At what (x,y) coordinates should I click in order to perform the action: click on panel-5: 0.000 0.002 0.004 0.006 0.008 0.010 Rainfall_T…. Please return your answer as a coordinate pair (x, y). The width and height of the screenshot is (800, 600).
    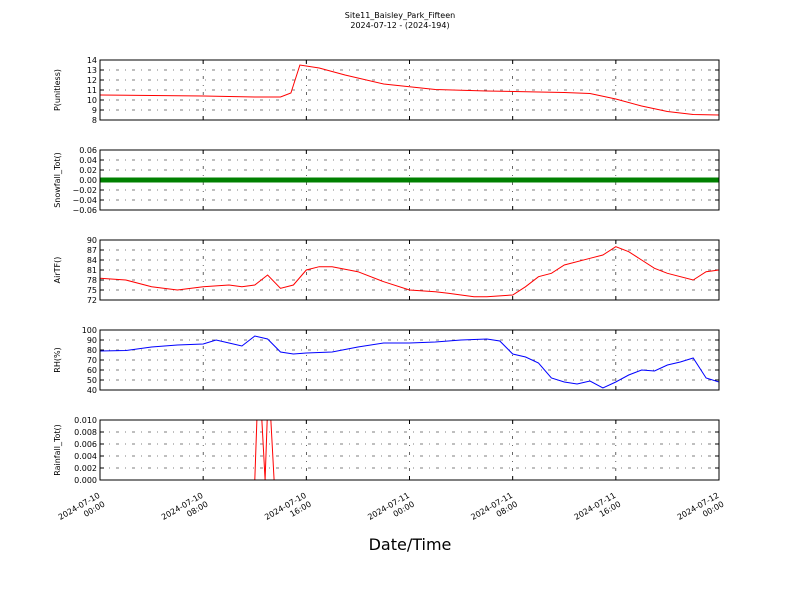
    Looking at the image, I should click on (386, 450).